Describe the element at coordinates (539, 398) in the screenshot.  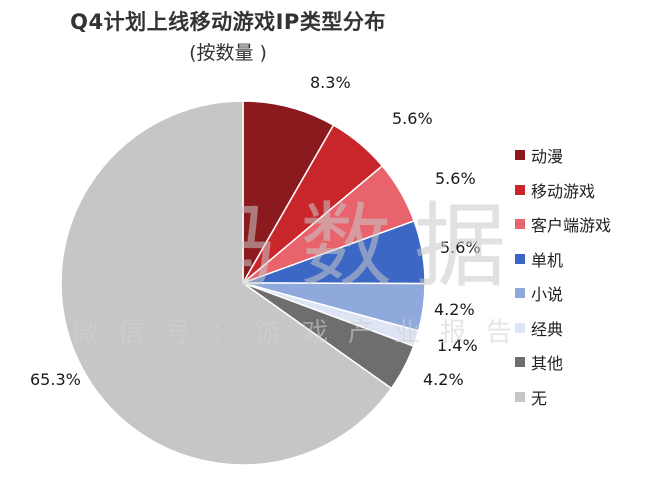
I see `legend-label: 无` at that location.